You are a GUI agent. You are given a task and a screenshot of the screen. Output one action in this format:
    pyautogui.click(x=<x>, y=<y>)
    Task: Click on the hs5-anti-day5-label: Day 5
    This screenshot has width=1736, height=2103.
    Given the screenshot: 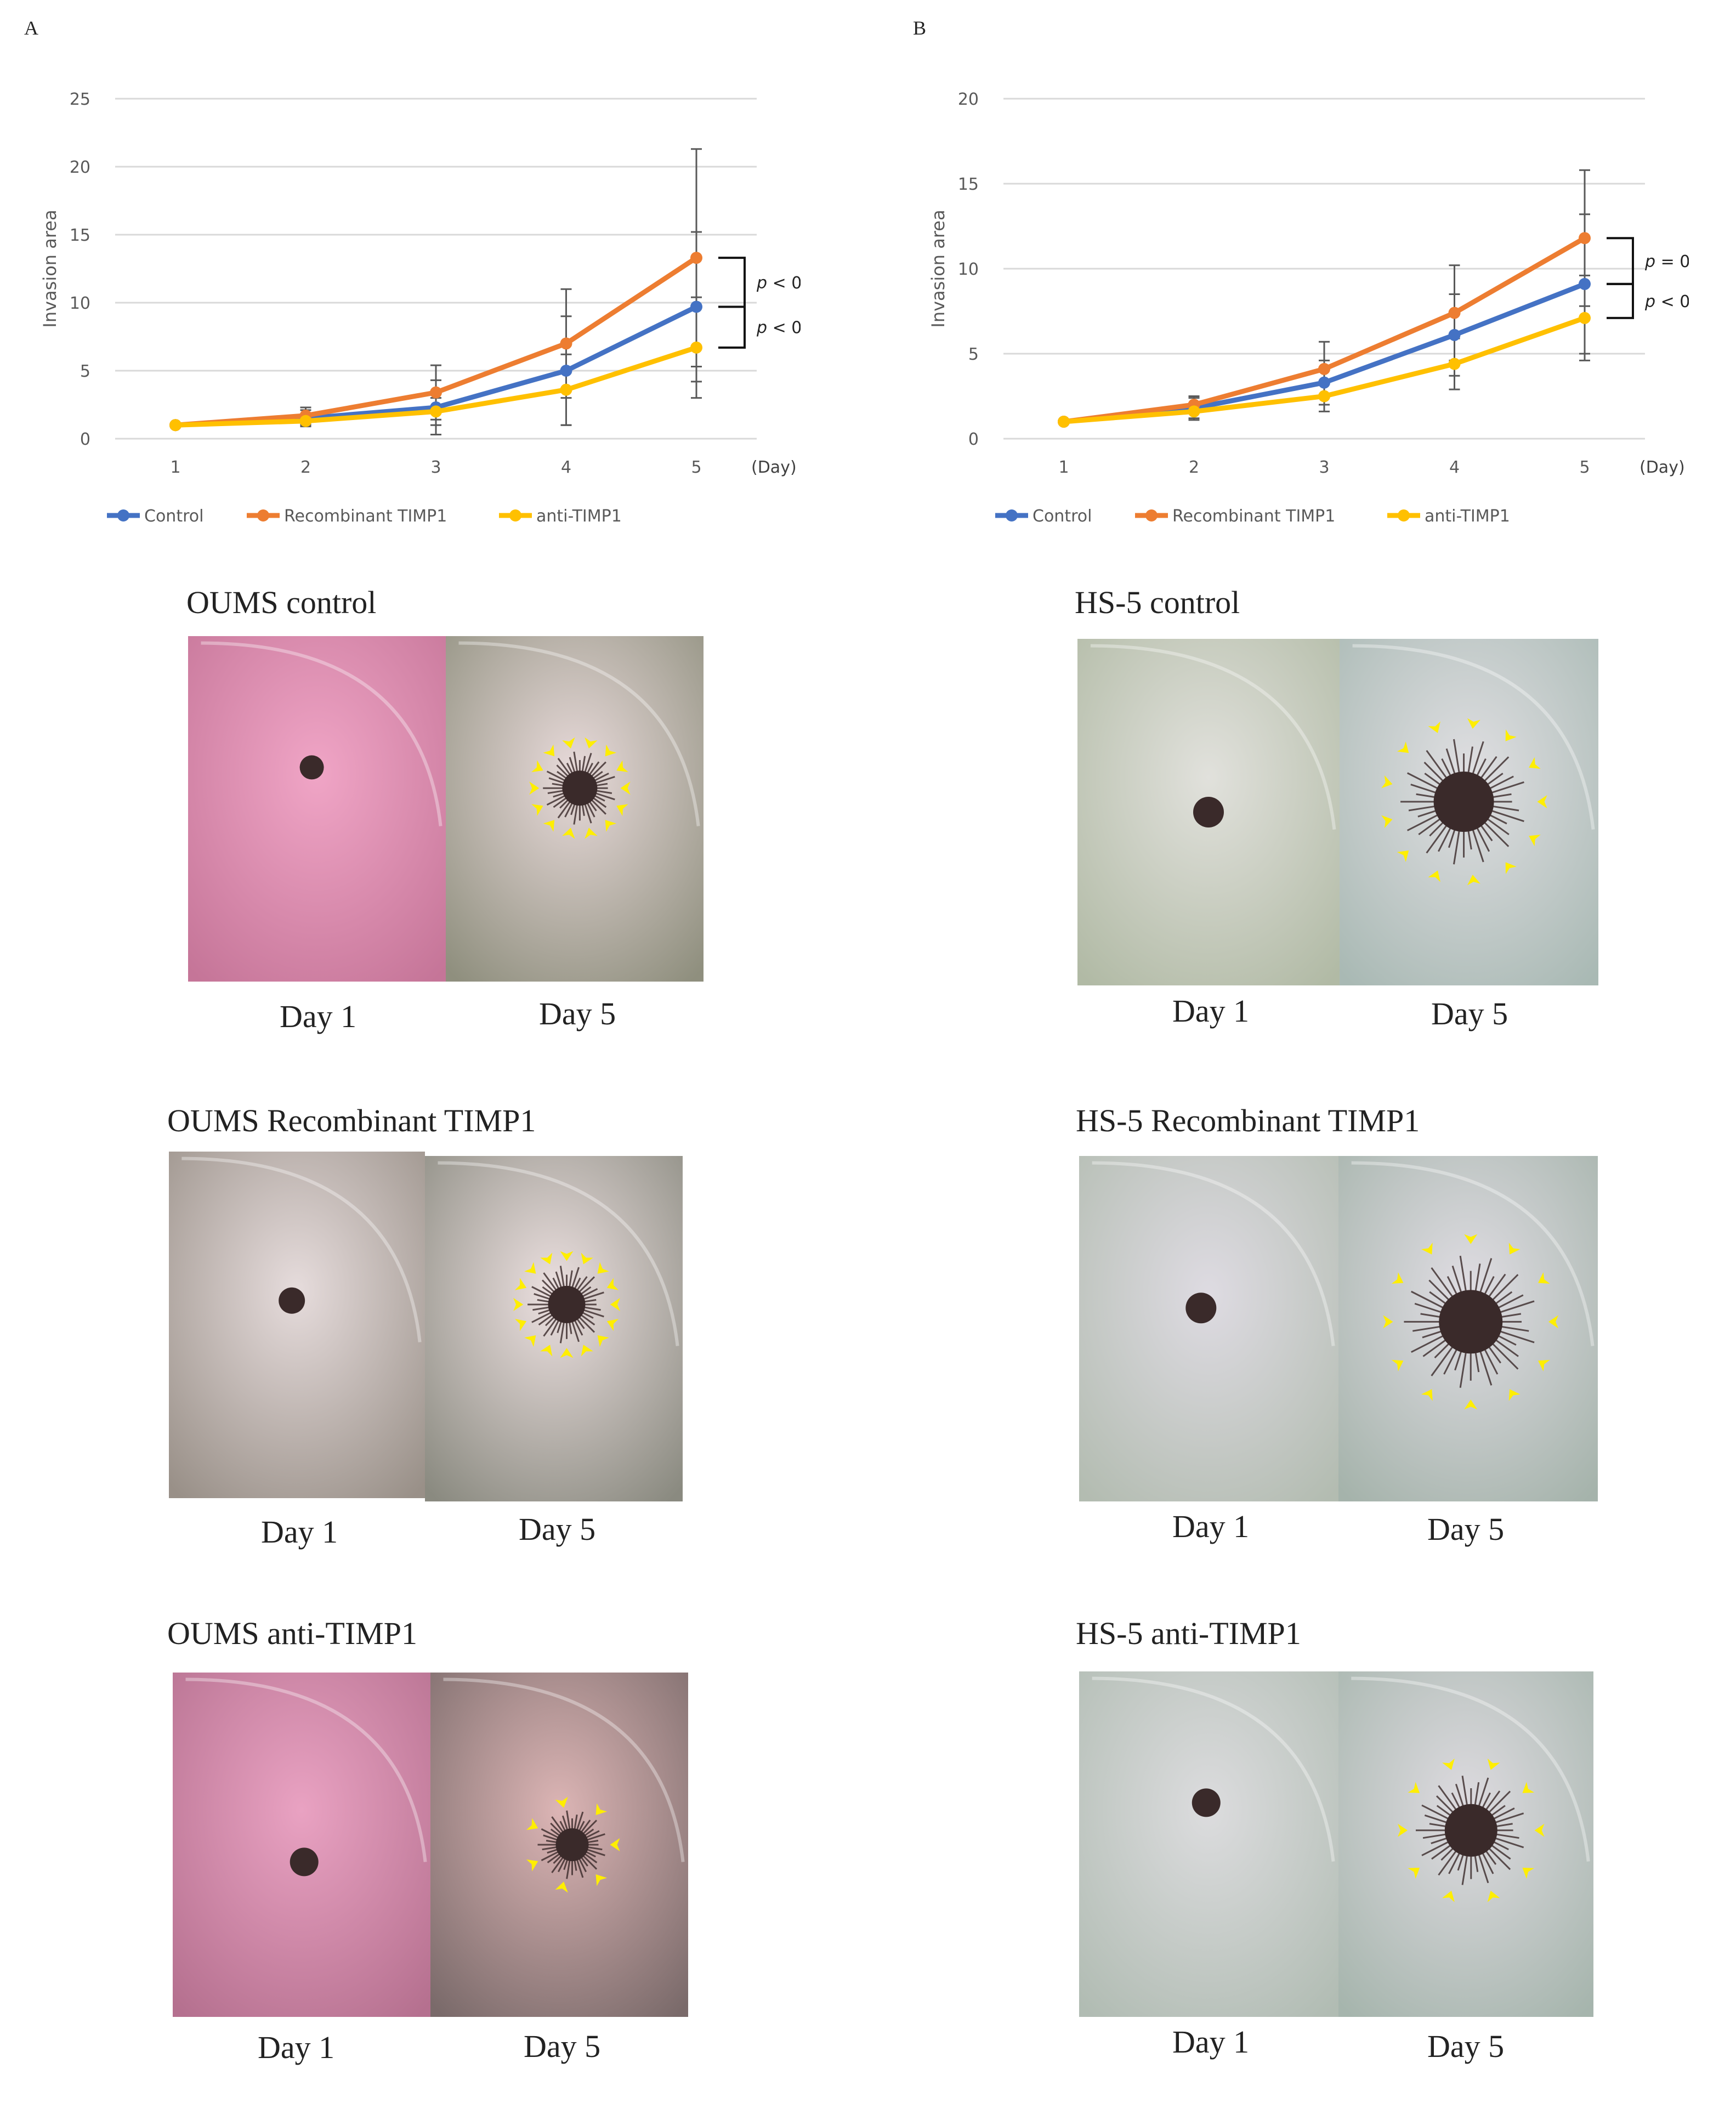 What is the action you would take?
    pyautogui.click(x=1466, y=2046)
    